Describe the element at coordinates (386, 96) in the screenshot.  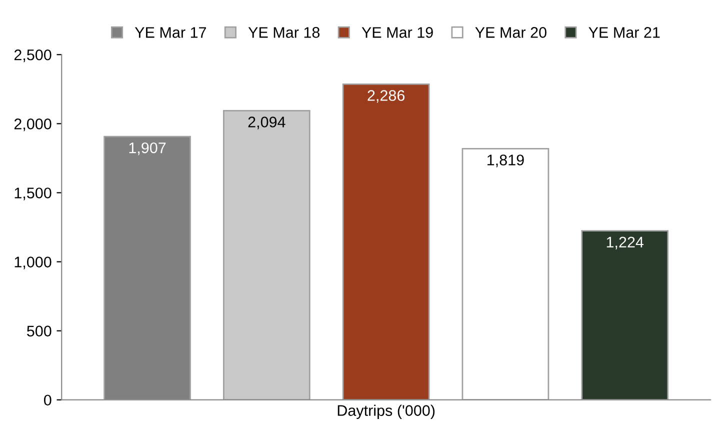
I see `data-label: 2,286` at that location.